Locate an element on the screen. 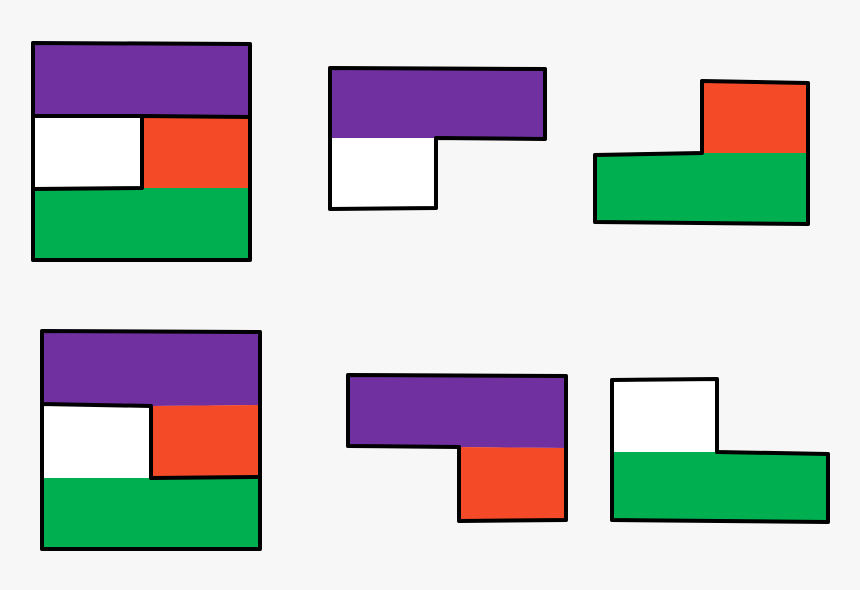 This screenshot has height=590, width=860. square-bottom is located at coordinates (151, 440).